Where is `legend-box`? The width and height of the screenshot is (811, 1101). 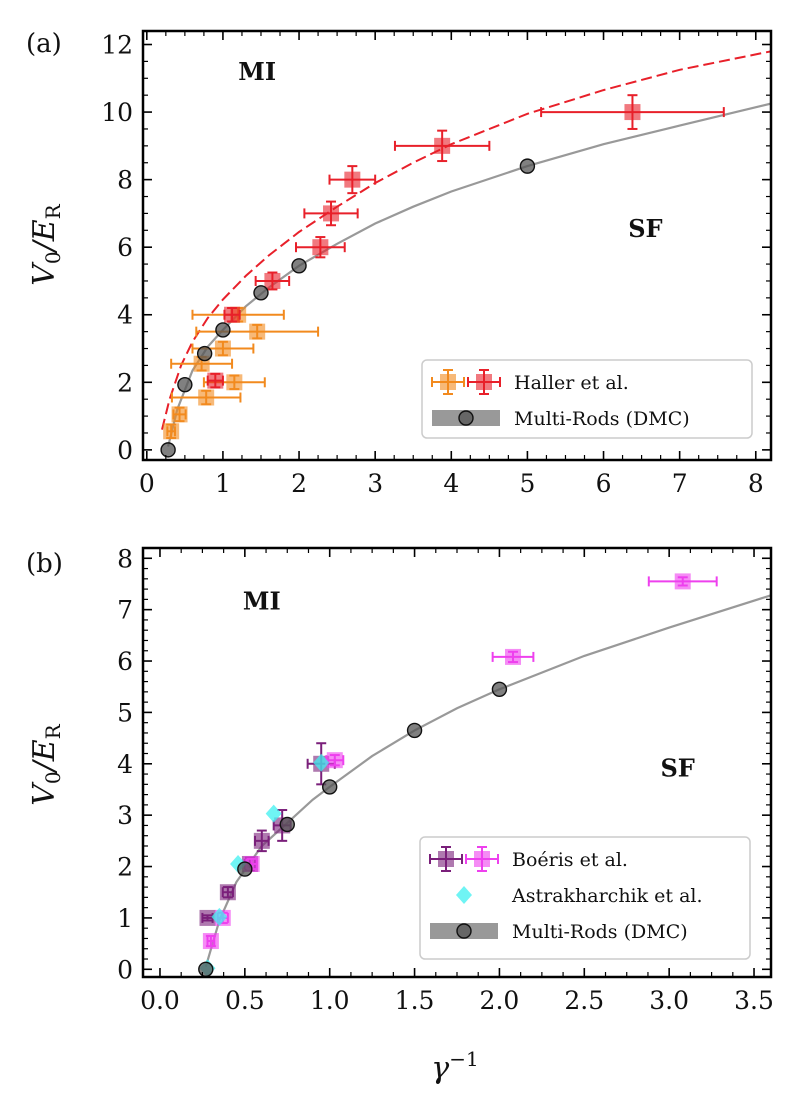 legend-box is located at coordinates (585, 898).